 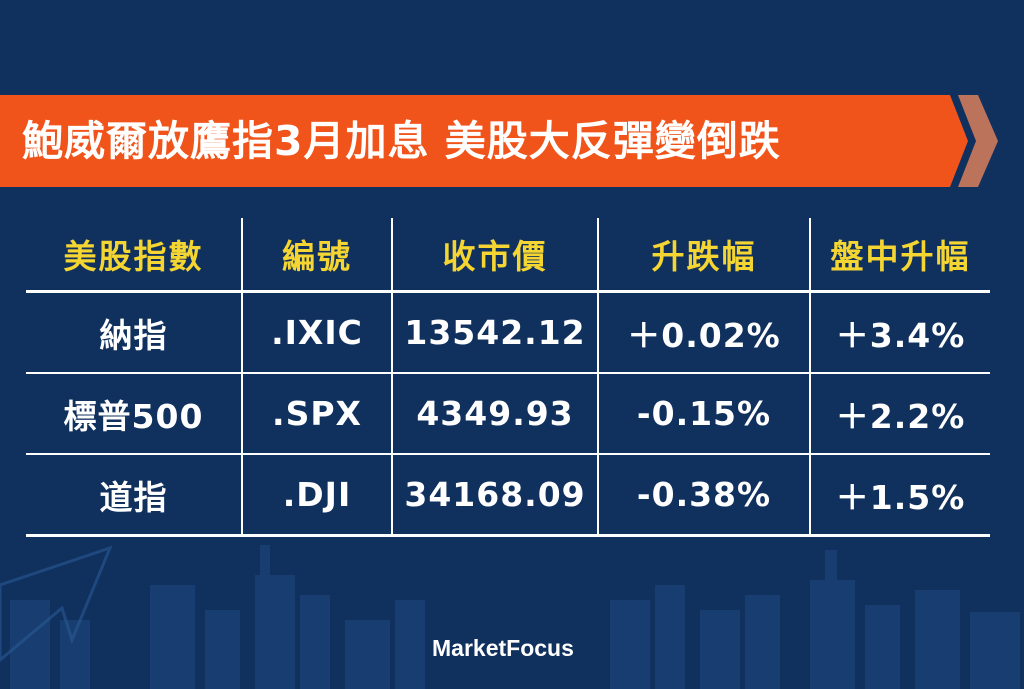 I want to click on table-row: 道指 .DJI 34168.09 -0.38% ＋1.5%, so click(x=508, y=495).